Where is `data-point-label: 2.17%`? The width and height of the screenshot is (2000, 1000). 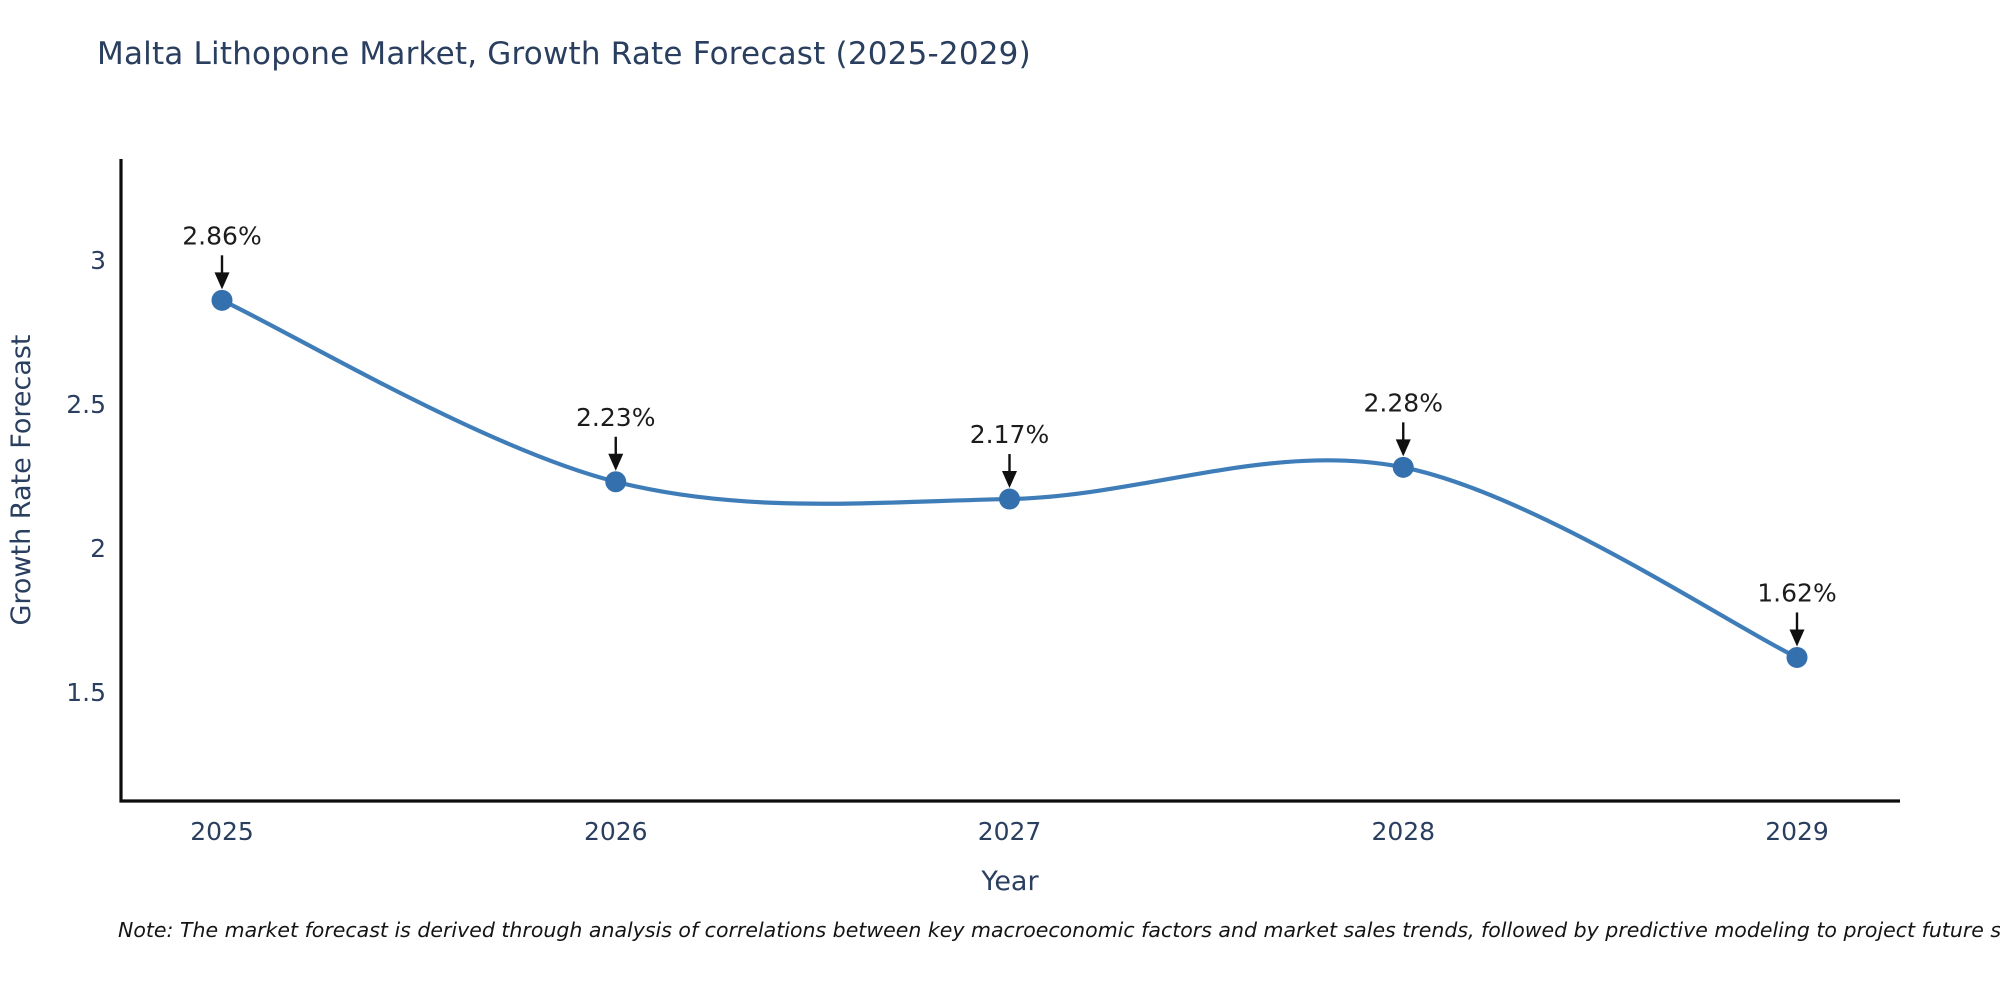 data-point-label: 2.17% is located at coordinates (1009, 434).